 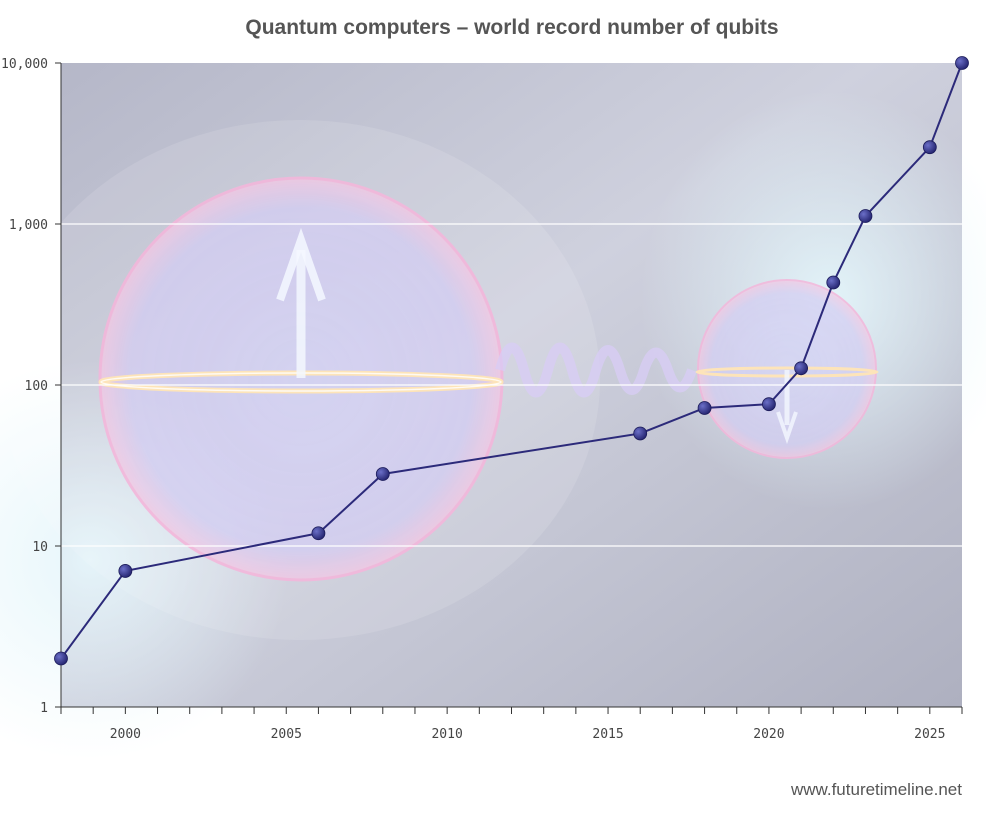 I want to click on x-tick-label: 2000, so click(x=125, y=734).